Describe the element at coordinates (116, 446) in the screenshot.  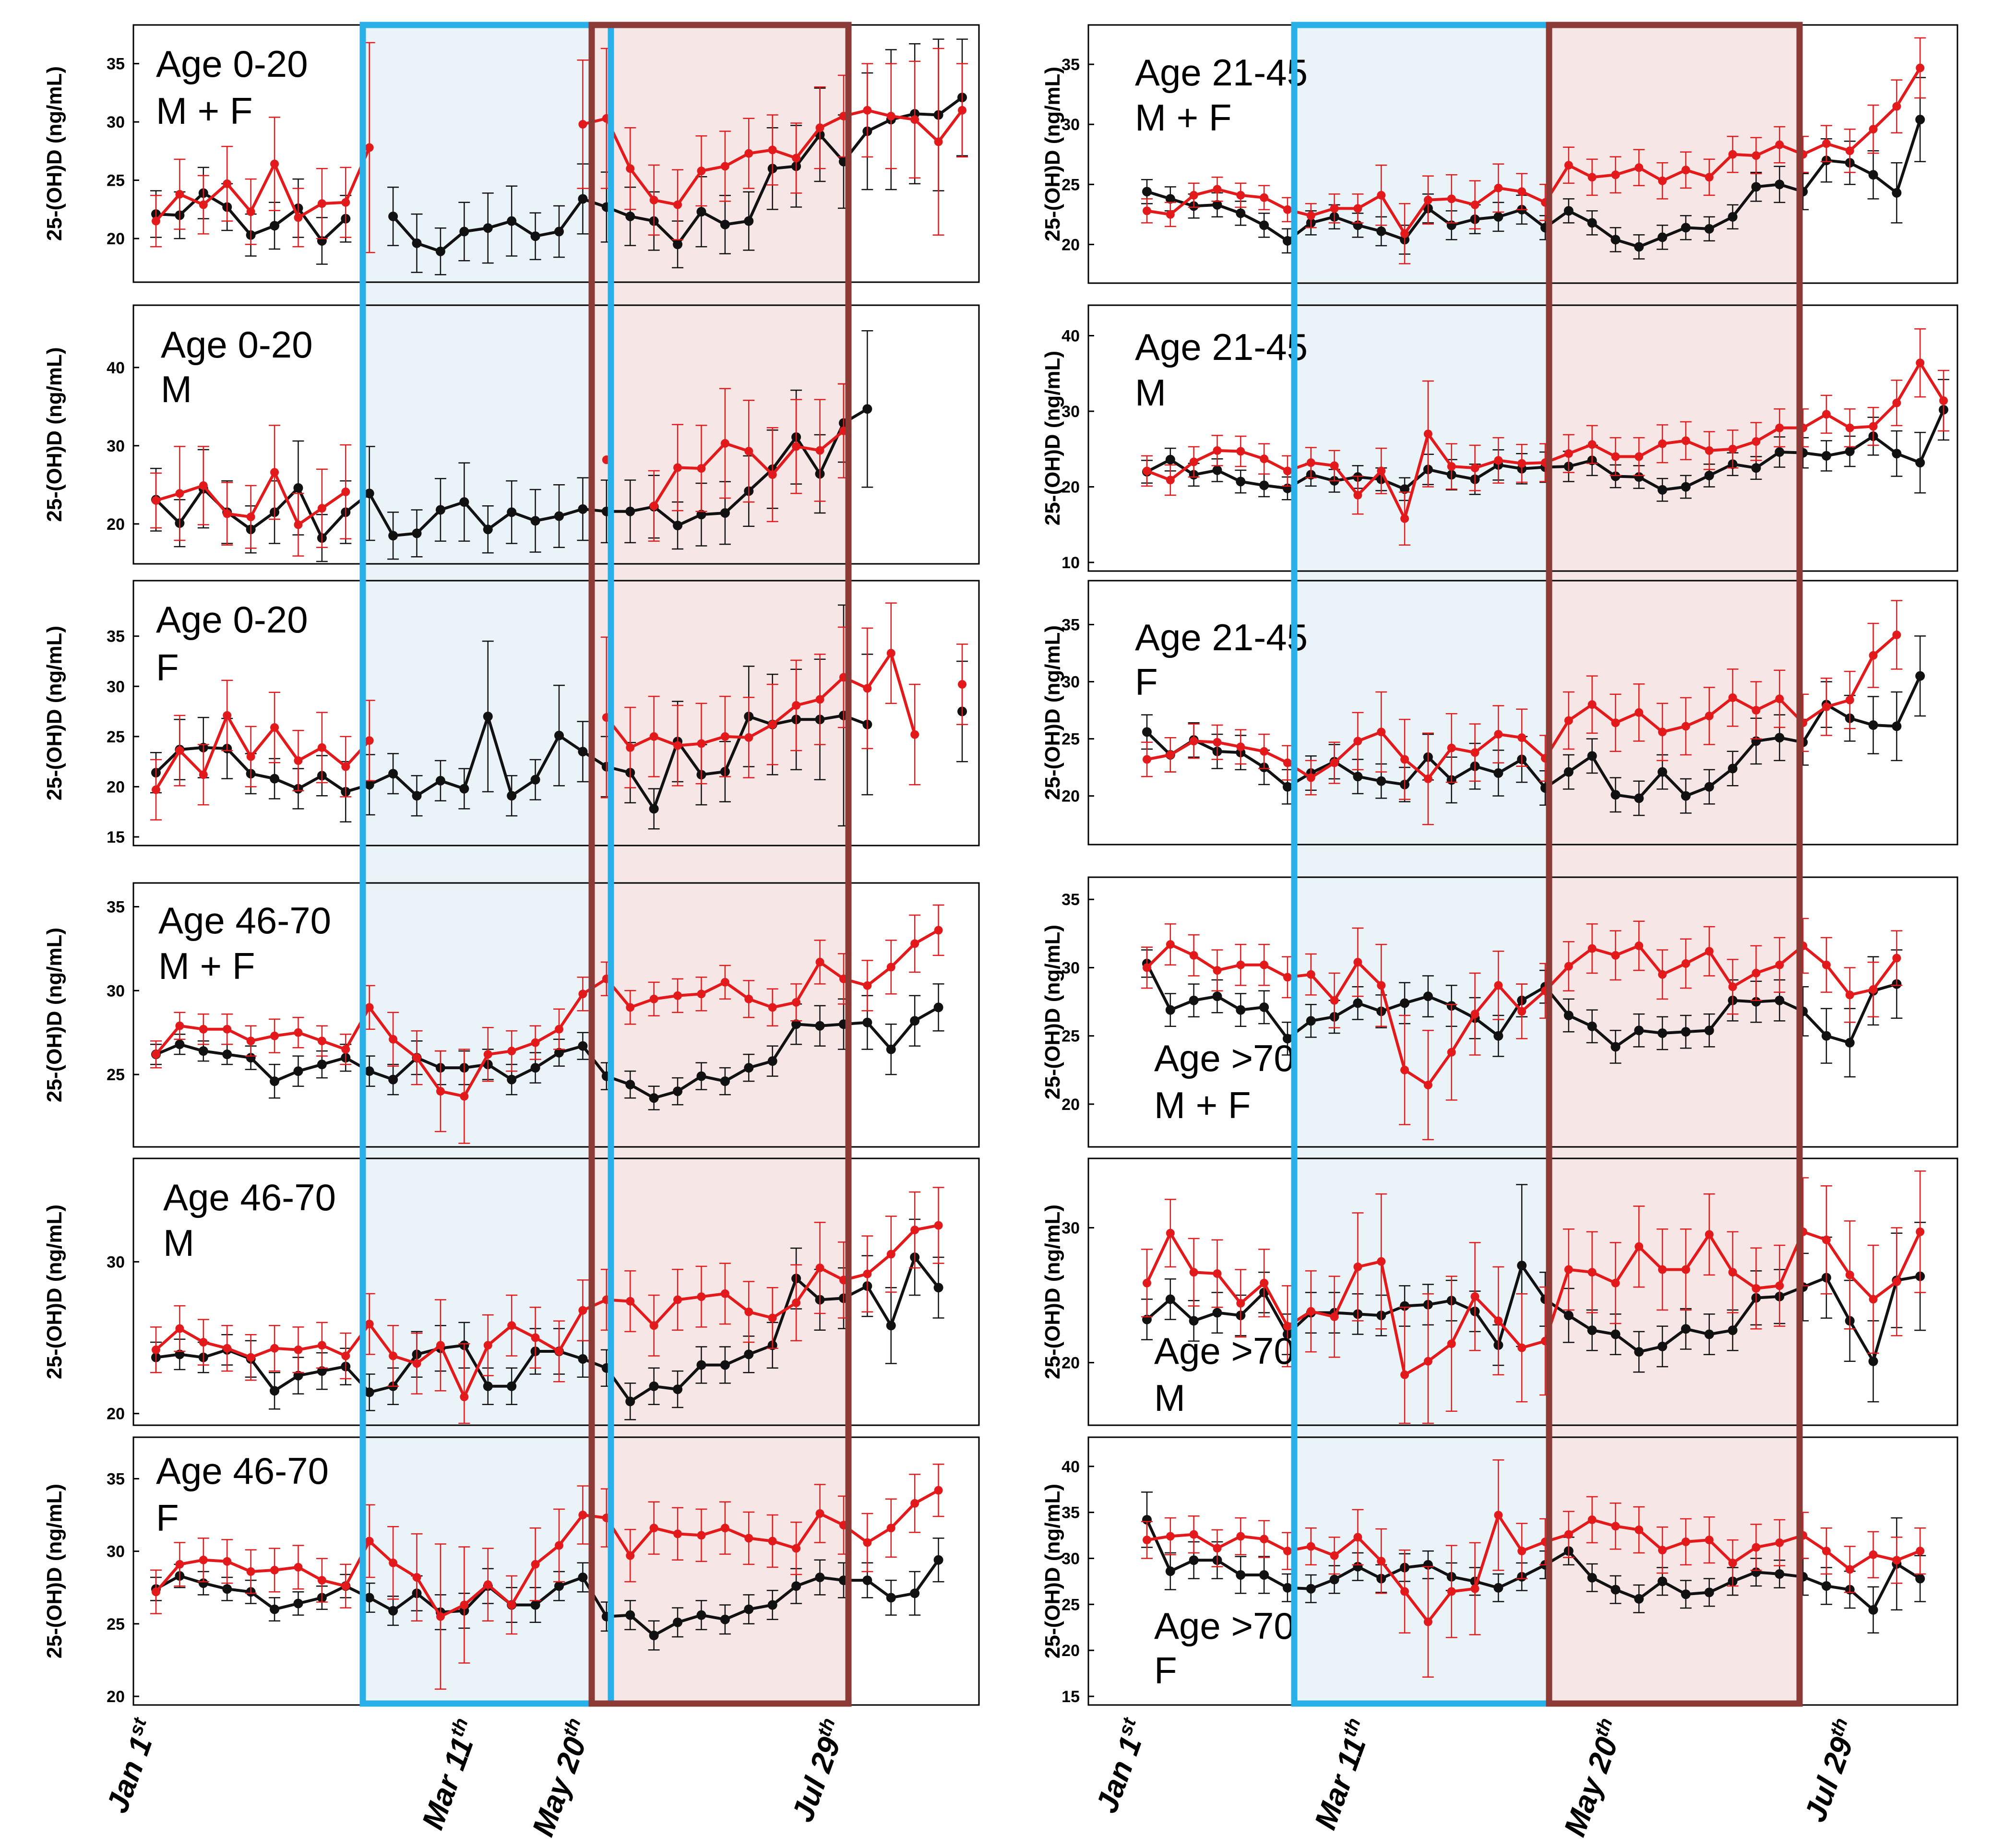
I see `y-tick-label: 30` at that location.